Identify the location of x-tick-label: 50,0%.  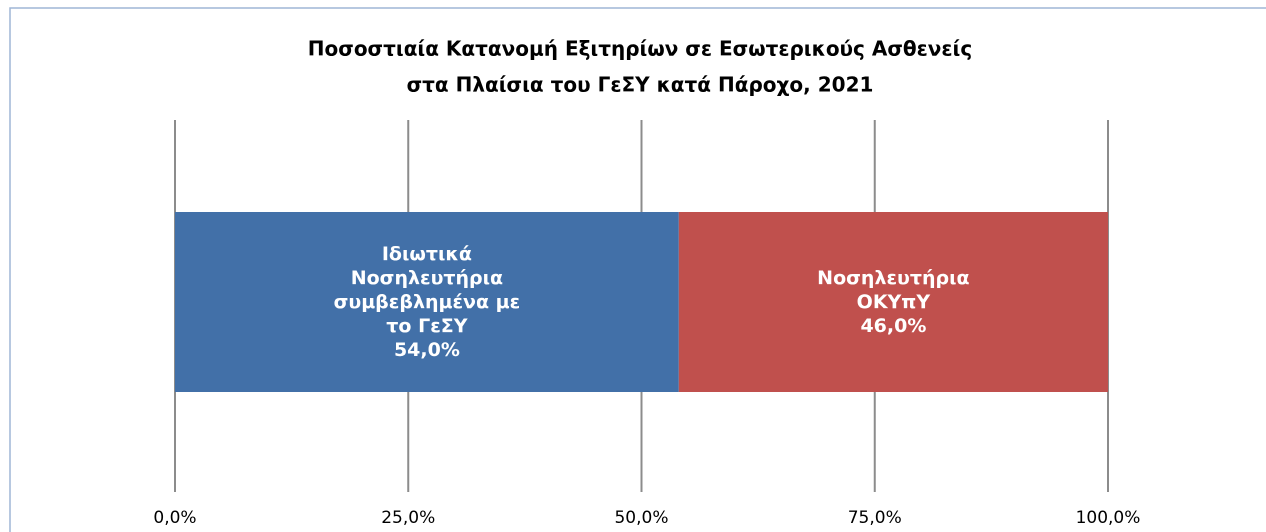
(641, 518).